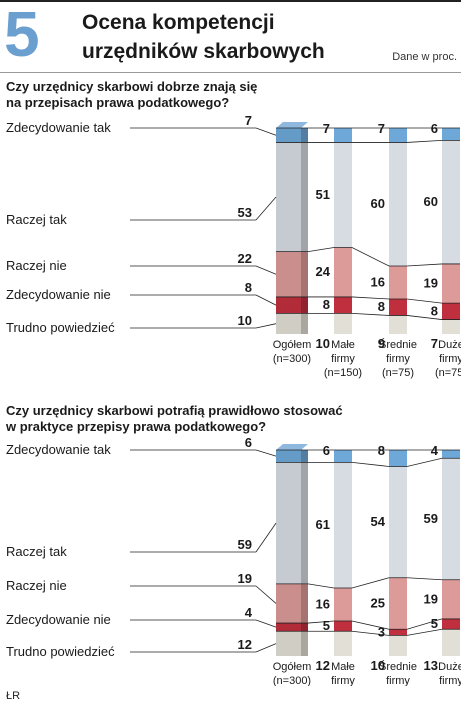 This screenshot has width=461, height=709. Describe the element at coordinates (13, 696) in the screenshot. I see `author-credit: ŁR` at that location.